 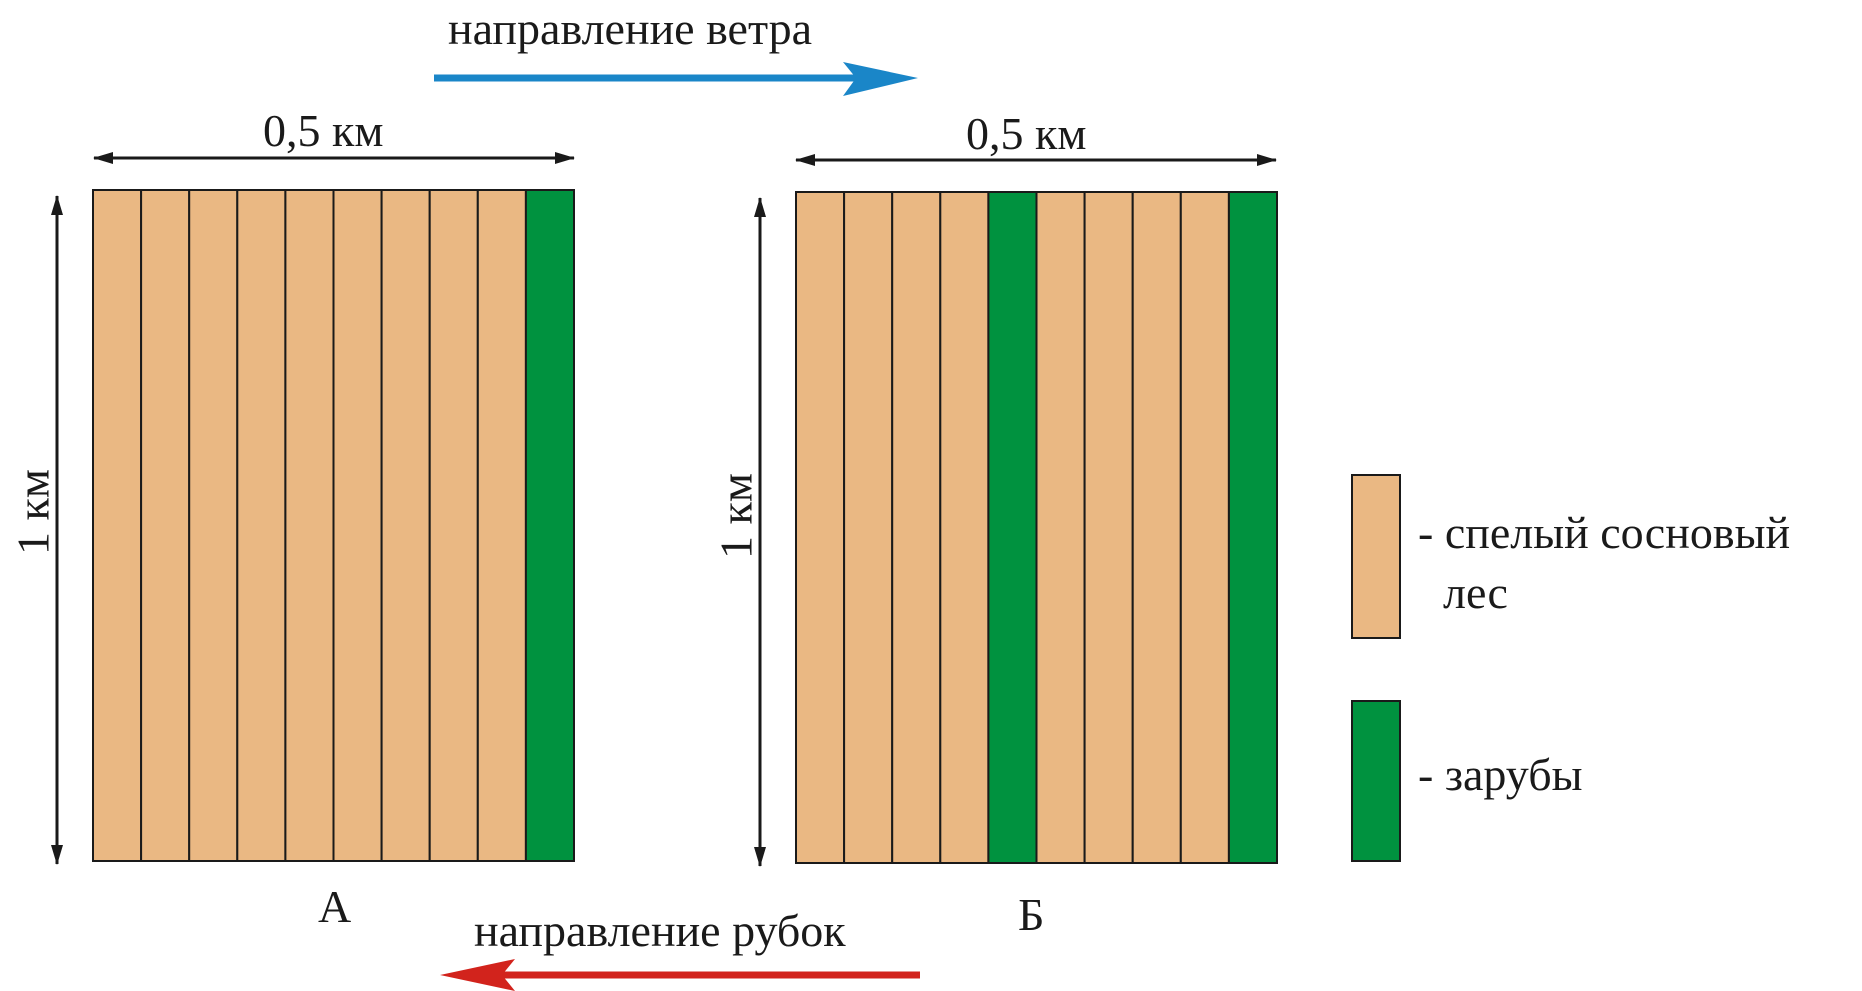 I want to click on legend-forest-label-line2: лес, so click(x=1475, y=592).